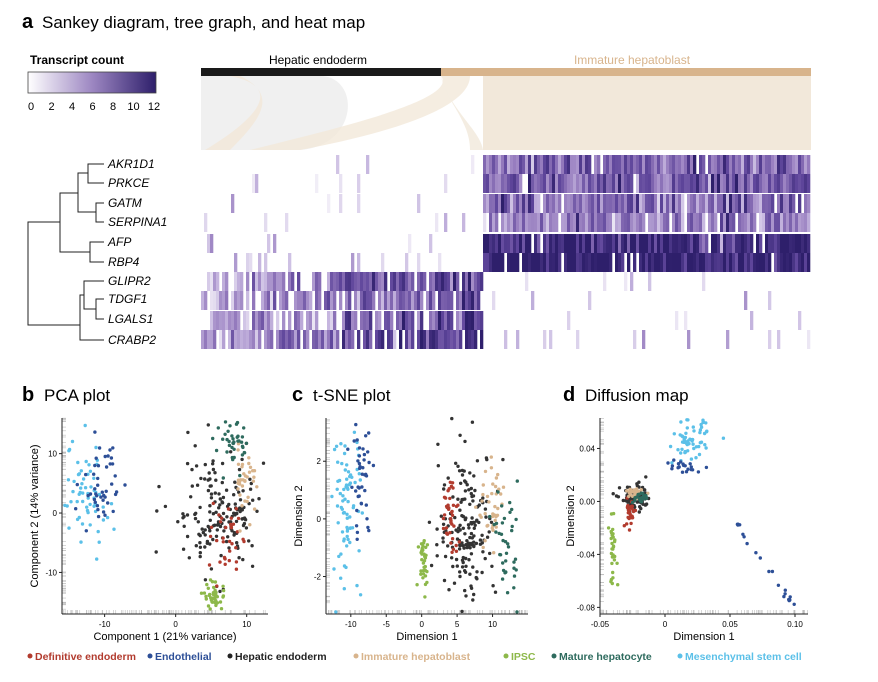 Image resolution: width=878 pixels, height=682 pixels. I want to click on y-tick-label: -0.08, so click(586, 607).